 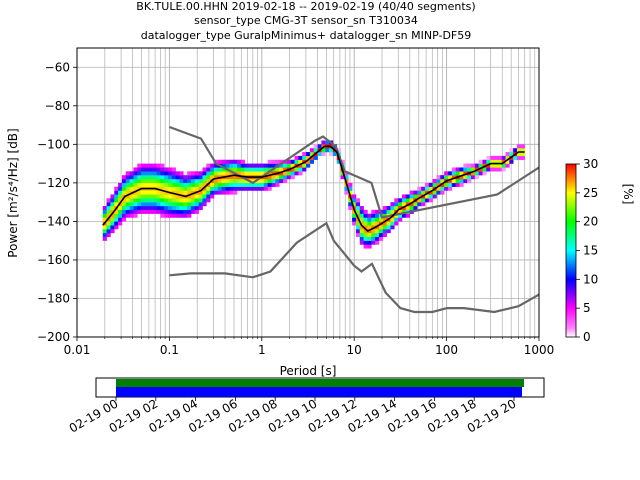 What do you see at coordinates (53, 337) in the screenshot?
I see `y-tick-label: −200` at bounding box center [53, 337].